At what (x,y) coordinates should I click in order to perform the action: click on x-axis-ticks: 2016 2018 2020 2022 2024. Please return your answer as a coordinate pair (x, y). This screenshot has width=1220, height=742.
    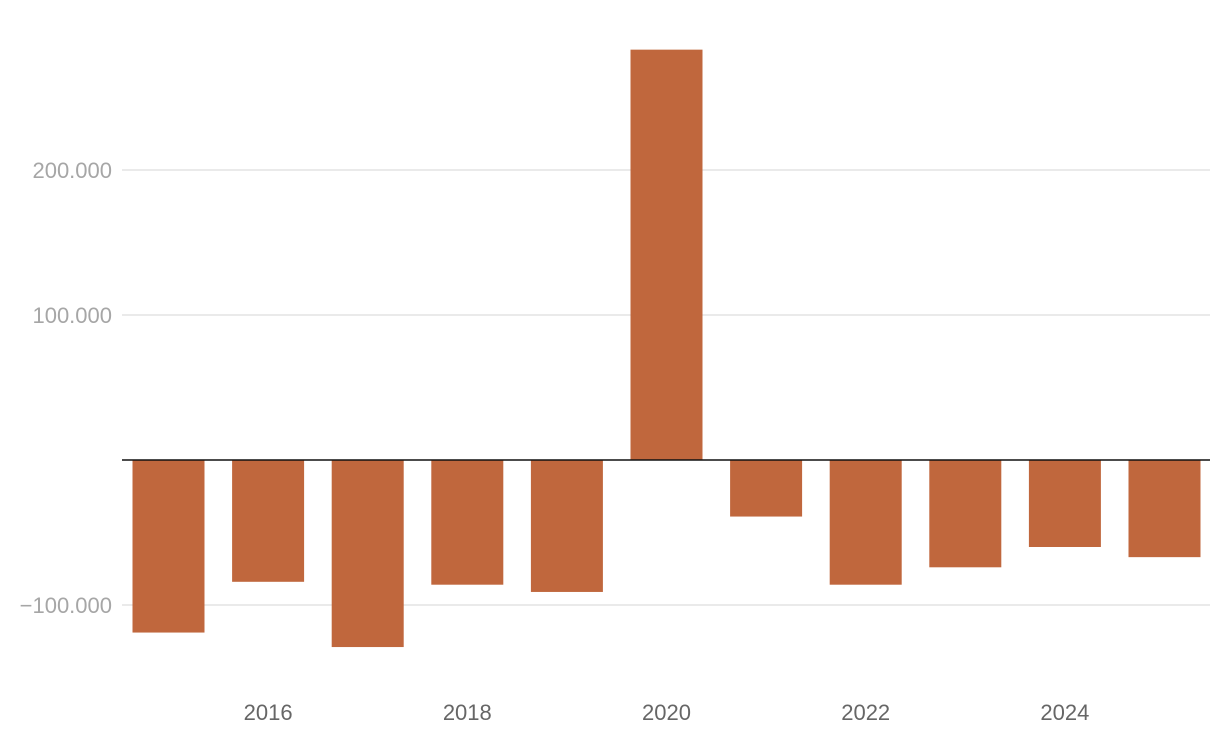
    Looking at the image, I should click on (667, 712).